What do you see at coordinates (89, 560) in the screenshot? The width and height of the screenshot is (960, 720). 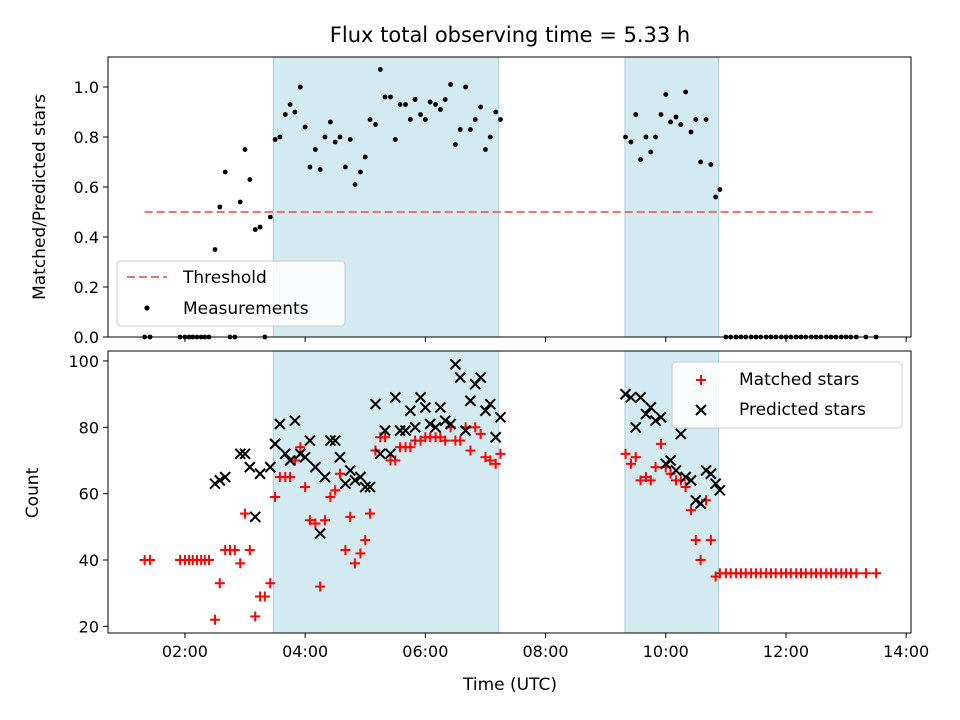 I see `y-tick-label: 40` at bounding box center [89, 560].